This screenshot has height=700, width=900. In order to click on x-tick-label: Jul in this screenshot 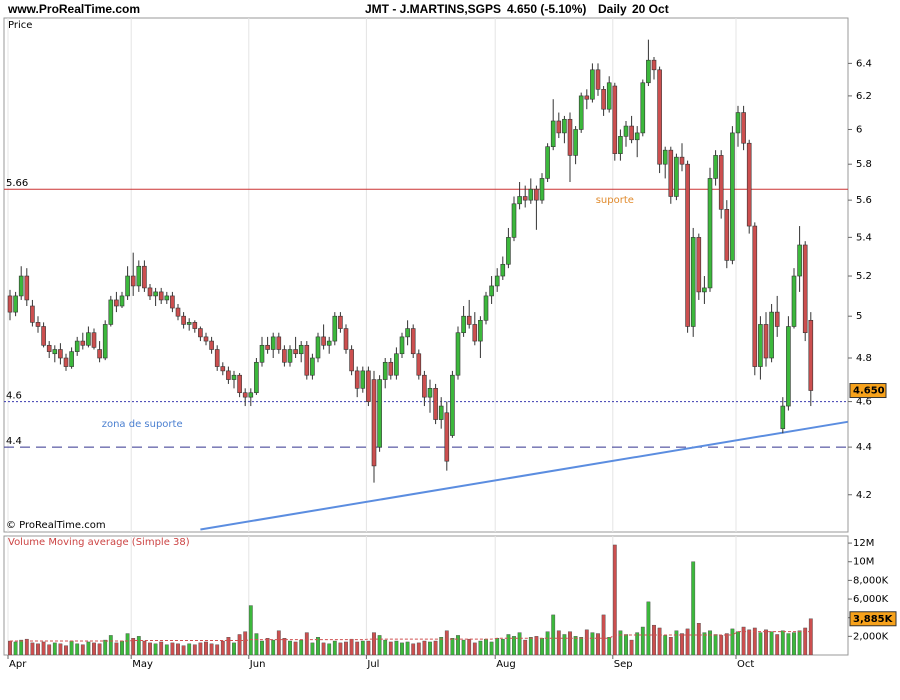, I will do `click(372, 664)`.